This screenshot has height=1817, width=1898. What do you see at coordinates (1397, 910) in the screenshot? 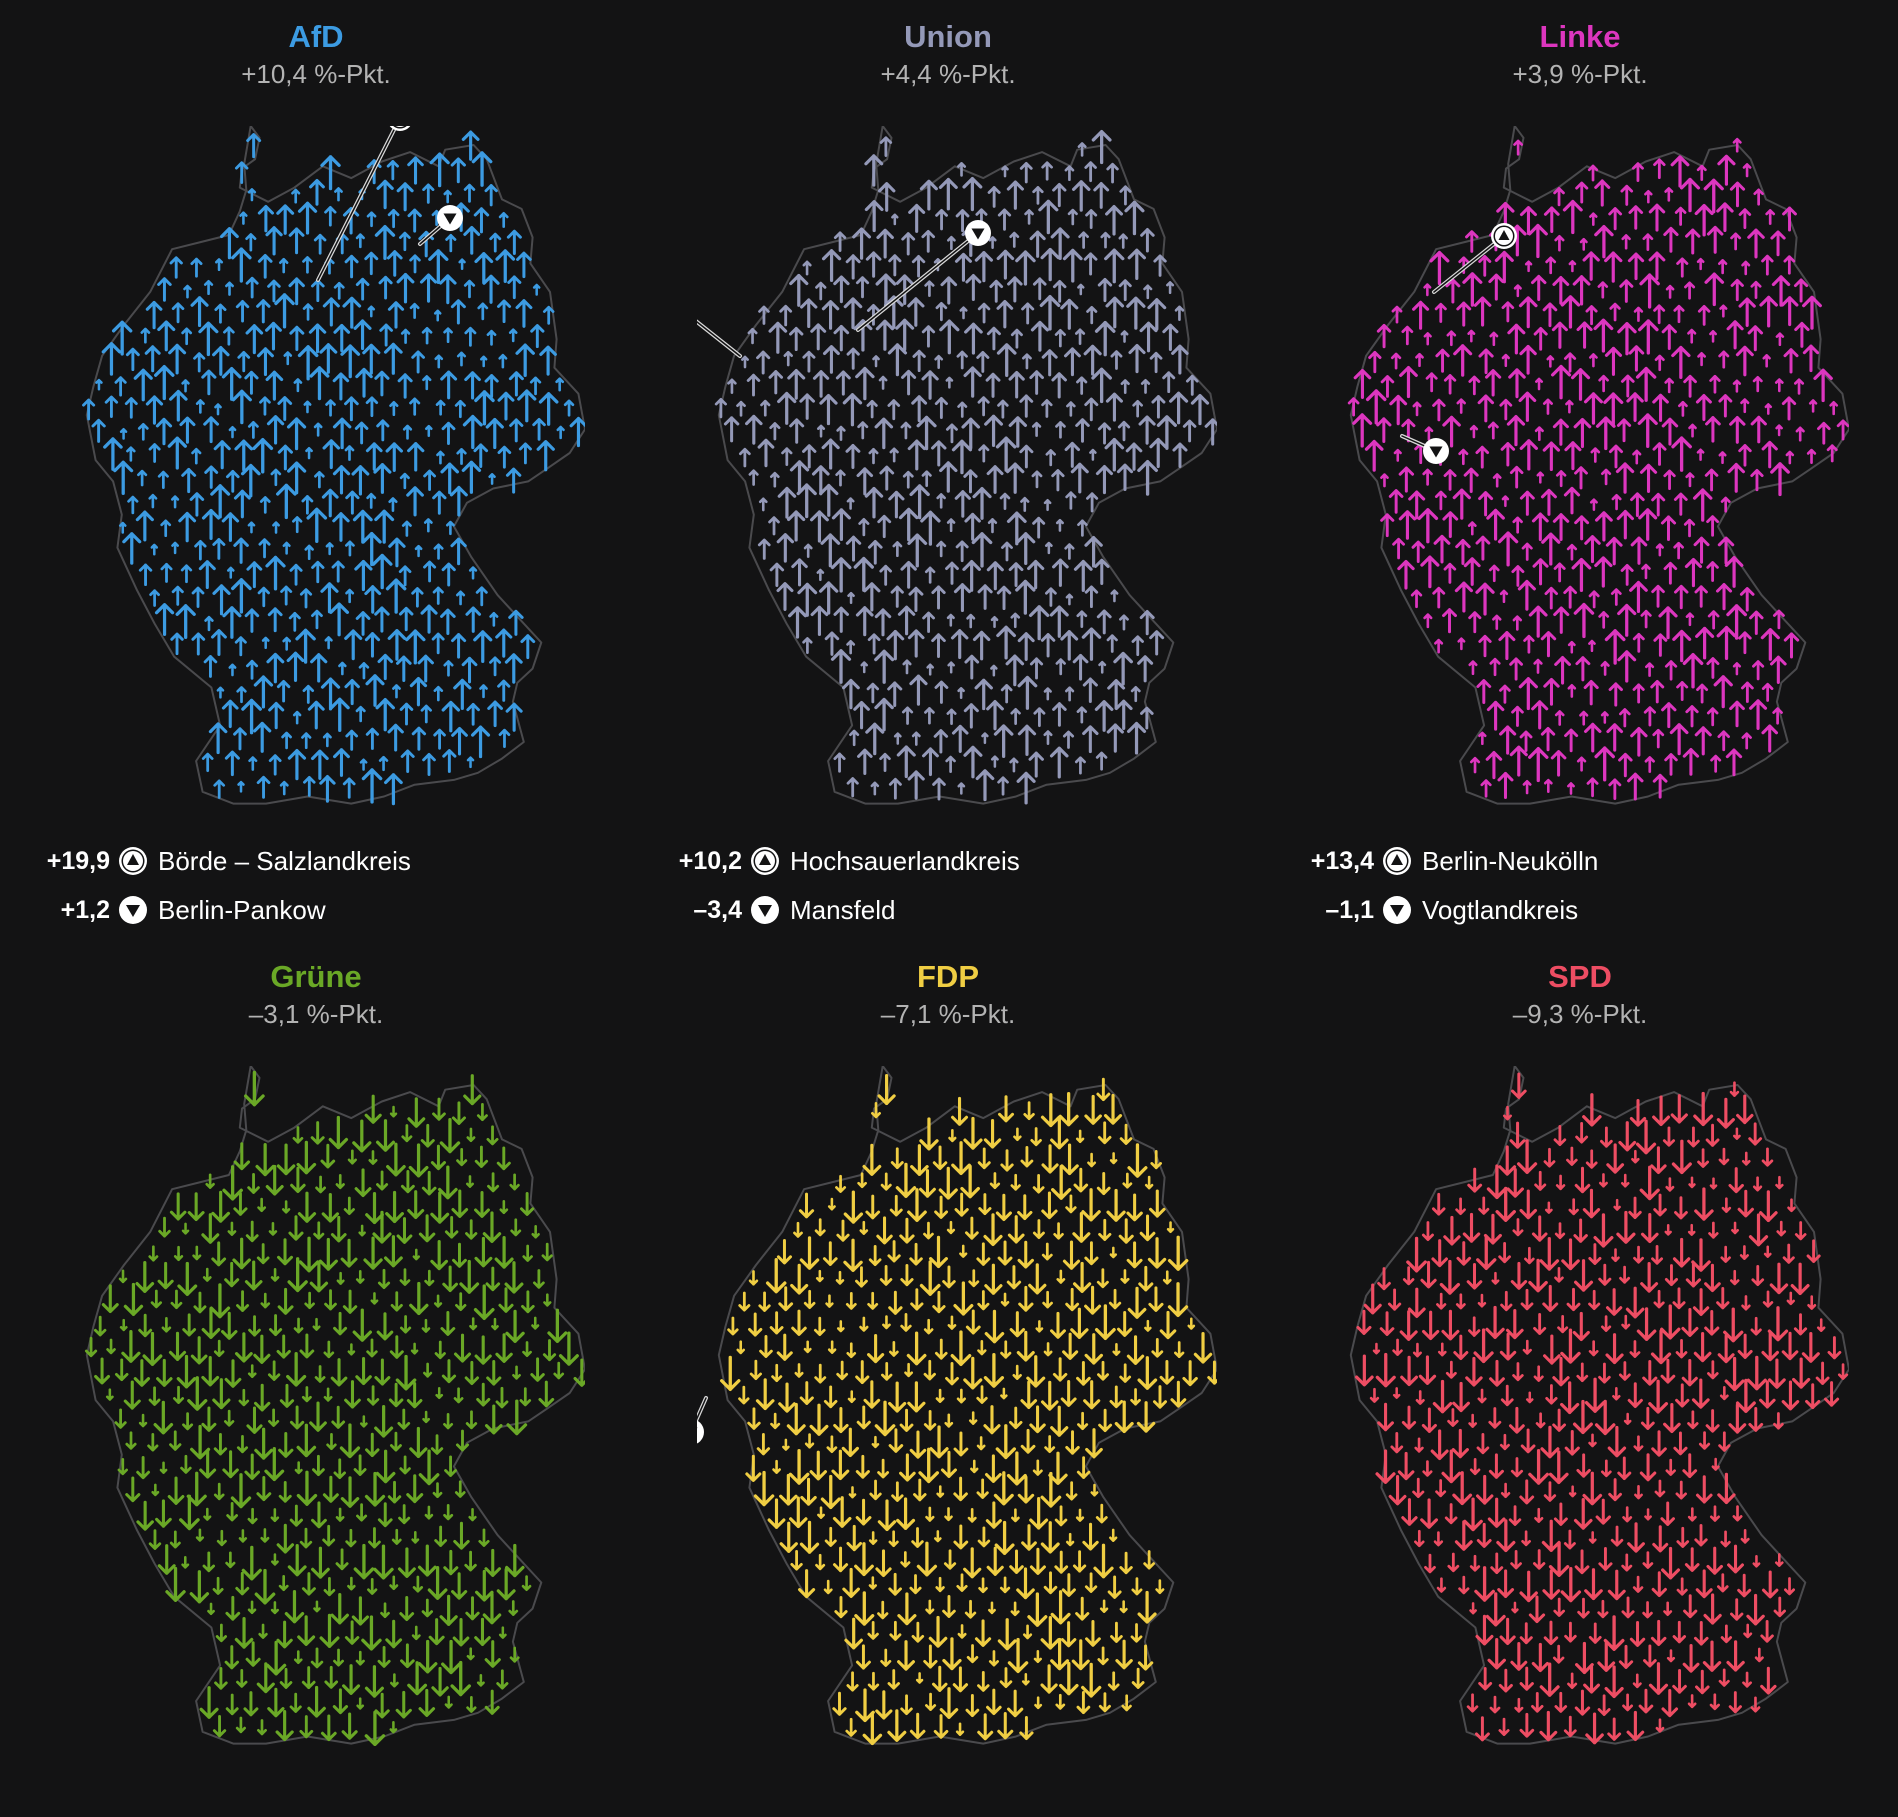
I see `down-triangle-icon` at bounding box center [1397, 910].